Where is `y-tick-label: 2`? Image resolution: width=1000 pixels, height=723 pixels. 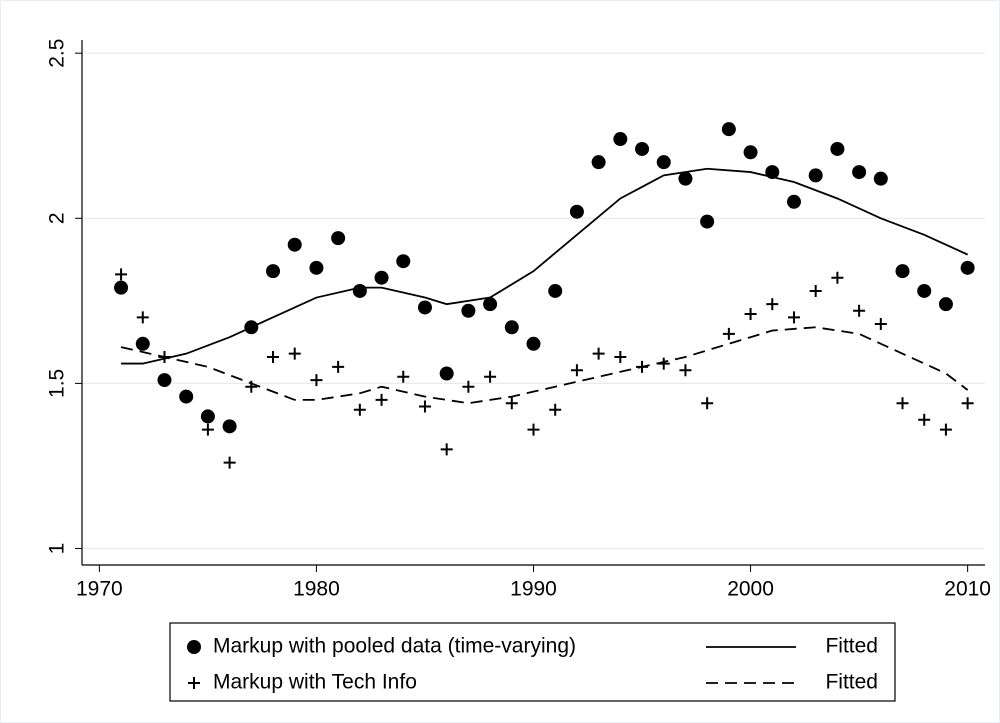 y-tick-label: 2 is located at coordinates (57, 218).